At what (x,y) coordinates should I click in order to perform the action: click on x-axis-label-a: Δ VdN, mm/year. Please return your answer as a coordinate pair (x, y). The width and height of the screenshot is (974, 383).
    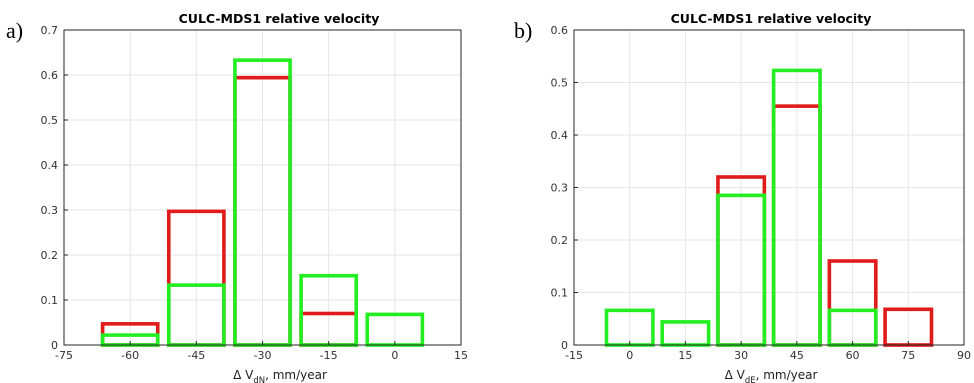
    Looking at the image, I should click on (280, 375).